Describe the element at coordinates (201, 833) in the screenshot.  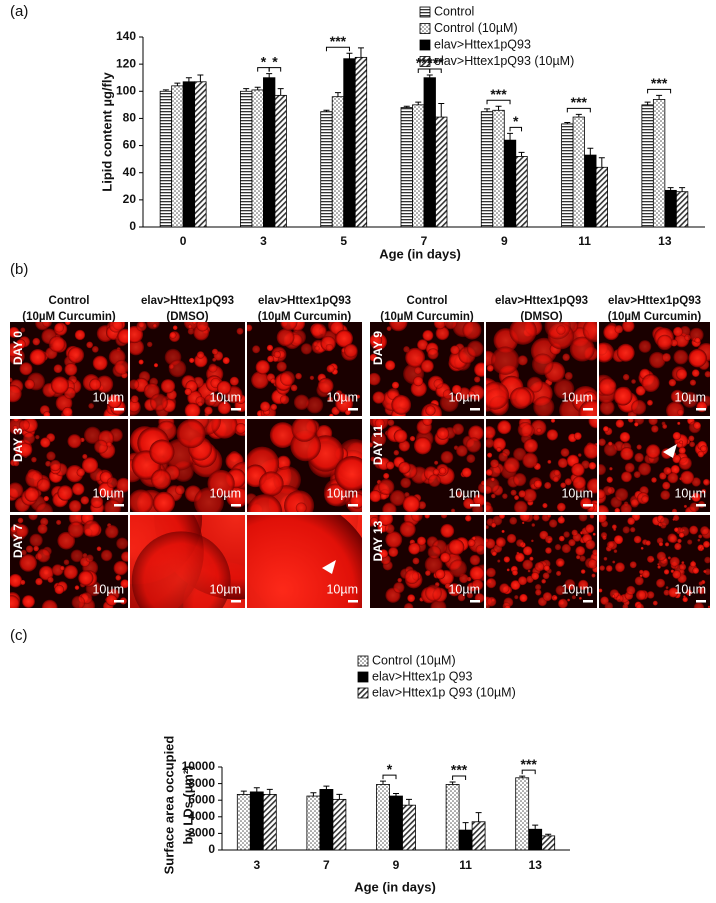
I see `y-tick-label: 2000` at that location.